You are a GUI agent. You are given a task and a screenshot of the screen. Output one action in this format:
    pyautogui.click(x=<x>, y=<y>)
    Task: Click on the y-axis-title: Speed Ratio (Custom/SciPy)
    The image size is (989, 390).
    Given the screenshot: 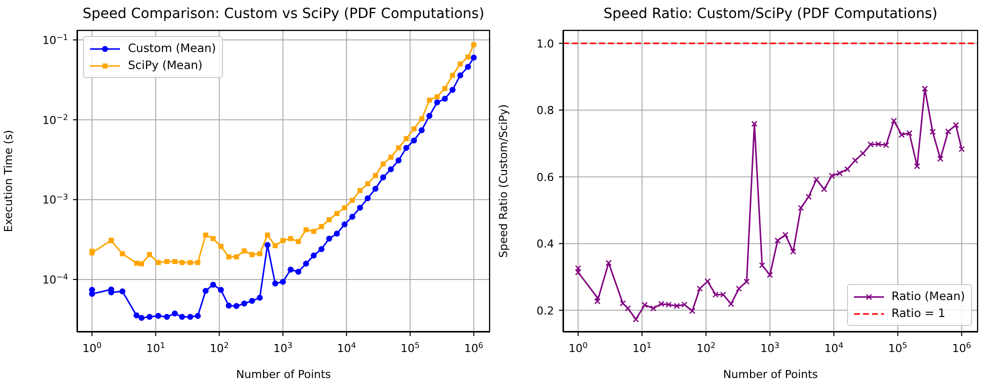 What is the action you would take?
    pyautogui.click(x=503, y=181)
    